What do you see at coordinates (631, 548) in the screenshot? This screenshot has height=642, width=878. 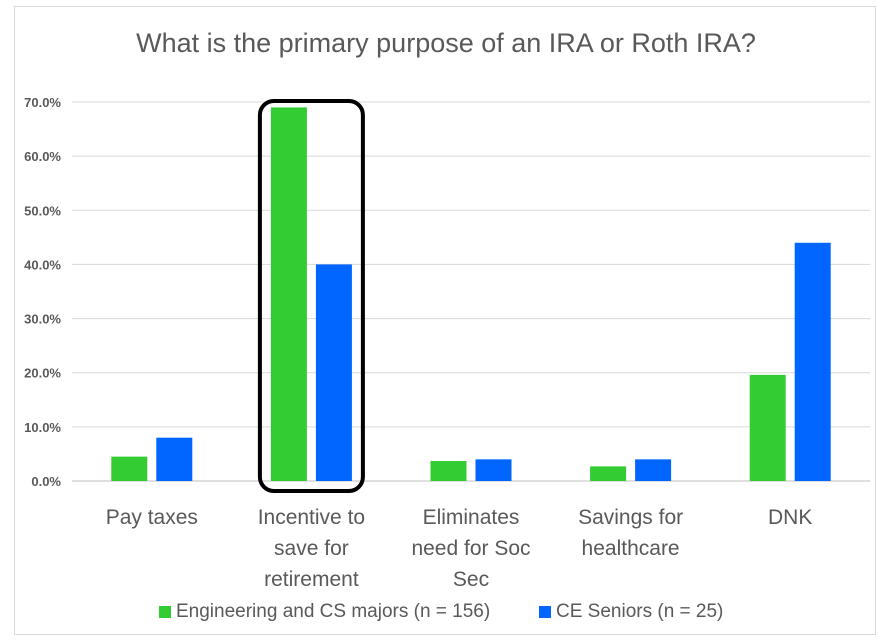 I see `x-tick-label: healthcare` at bounding box center [631, 548].